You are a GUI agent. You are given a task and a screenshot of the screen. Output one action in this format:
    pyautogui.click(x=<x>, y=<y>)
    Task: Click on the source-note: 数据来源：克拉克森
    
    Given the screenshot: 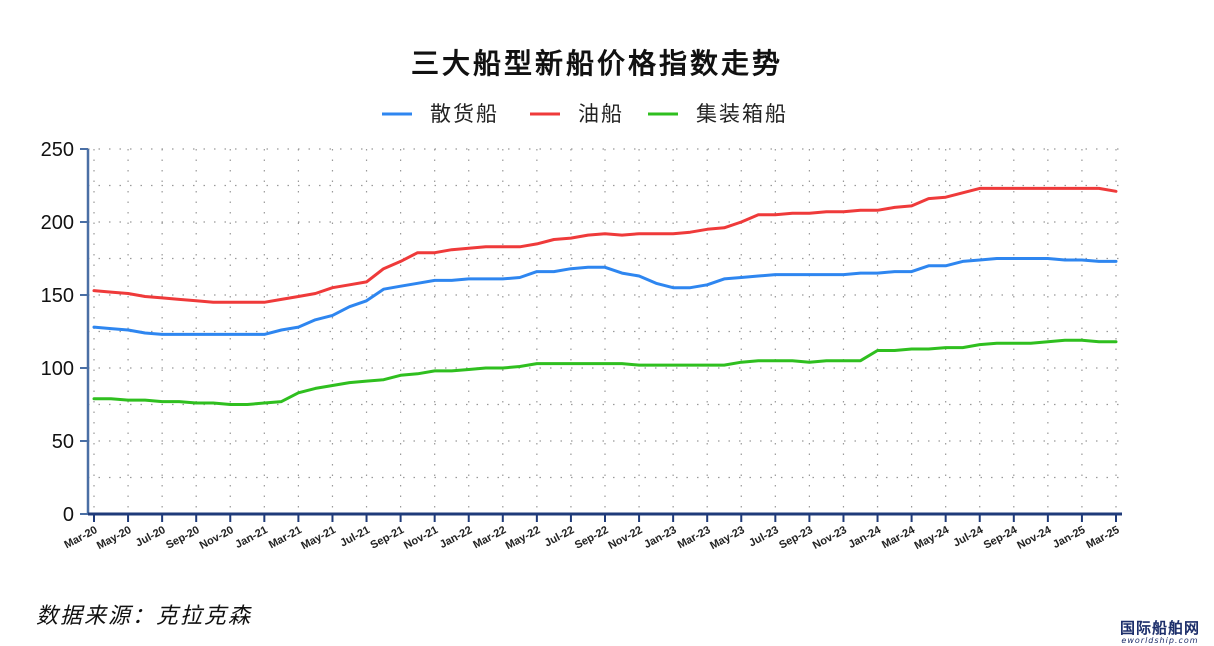 What is the action you would take?
    pyautogui.click(x=144, y=616)
    